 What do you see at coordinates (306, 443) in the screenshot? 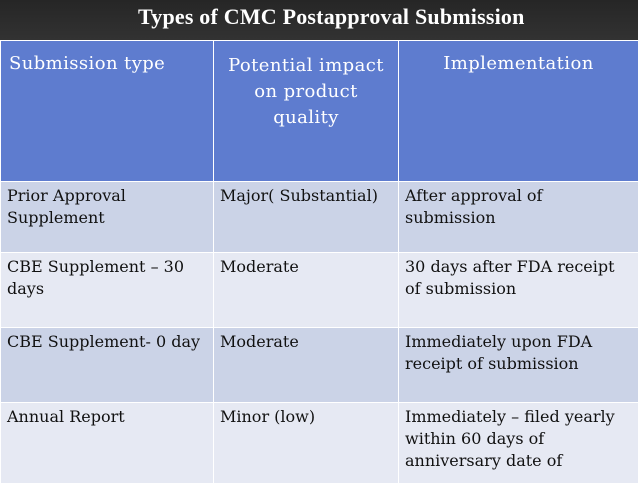
I see `cell-impact: Minor (low)` at bounding box center [306, 443].